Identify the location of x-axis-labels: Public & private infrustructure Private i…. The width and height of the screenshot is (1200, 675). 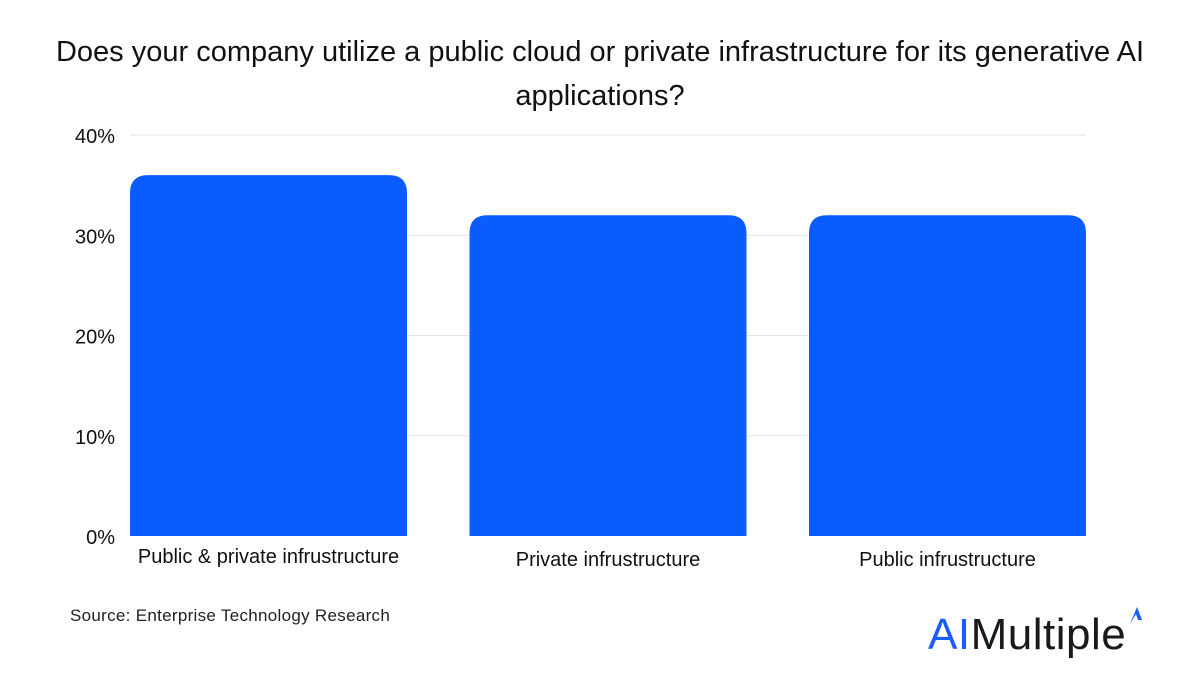
(587, 558).